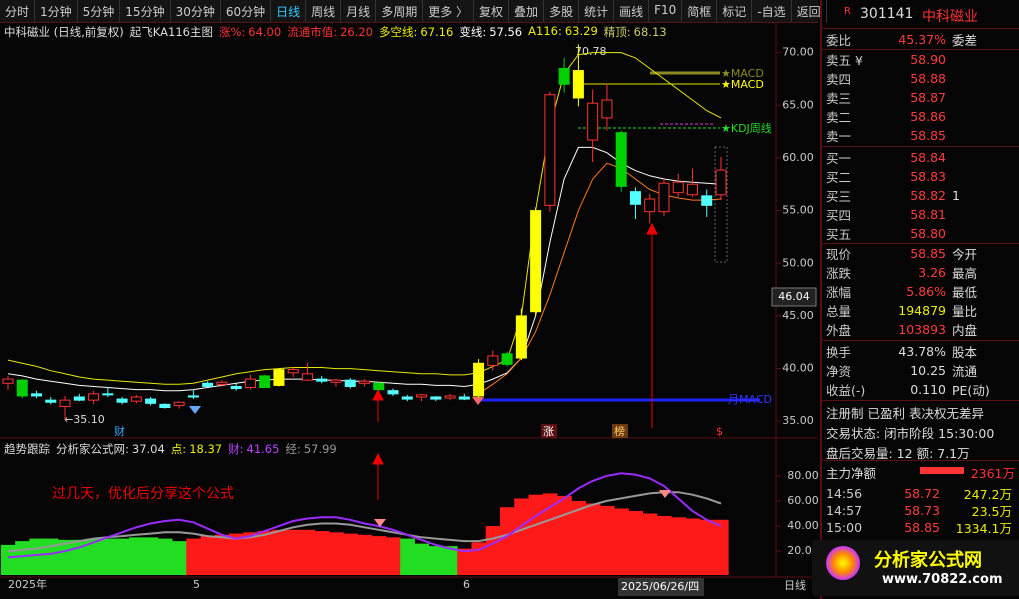 This screenshot has height=599, width=1019. What do you see at coordinates (992, 473) in the screenshot?
I see `flow-value: 2361万` at bounding box center [992, 473].